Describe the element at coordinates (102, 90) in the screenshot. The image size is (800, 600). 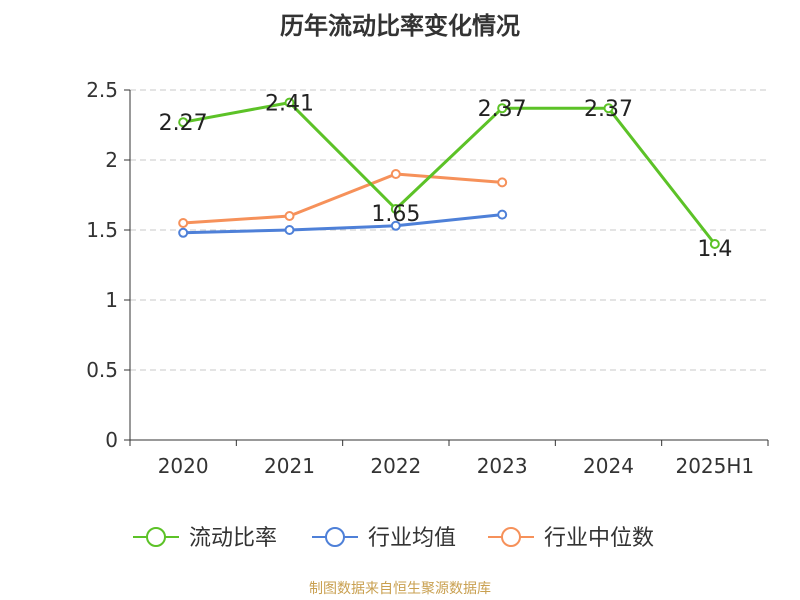
I see `y-tick-label: 2.5` at that location.